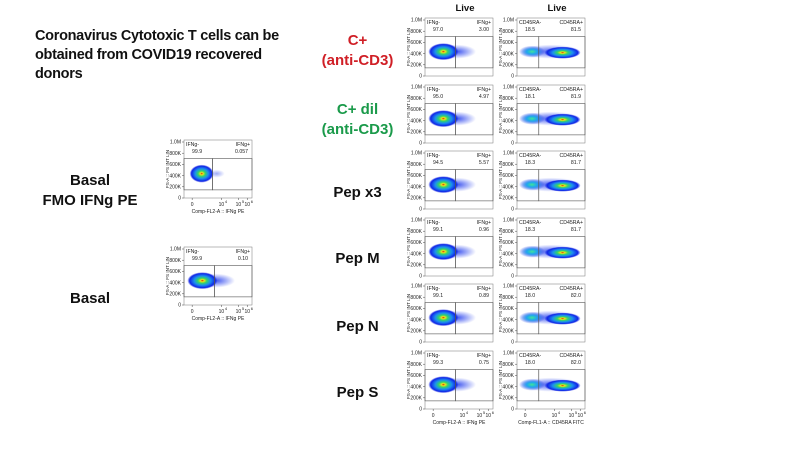  Describe the element at coordinates (484, 363) in the screenshot. I see `svg-text: 0.75` at that location.